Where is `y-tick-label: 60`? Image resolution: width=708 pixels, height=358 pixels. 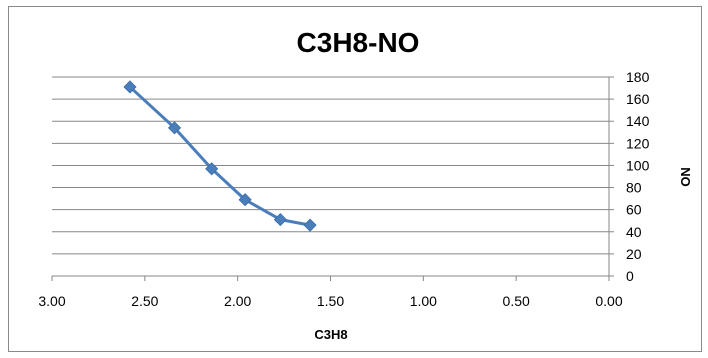
y-tick-label: 60 is located at coordinates (634, 210).